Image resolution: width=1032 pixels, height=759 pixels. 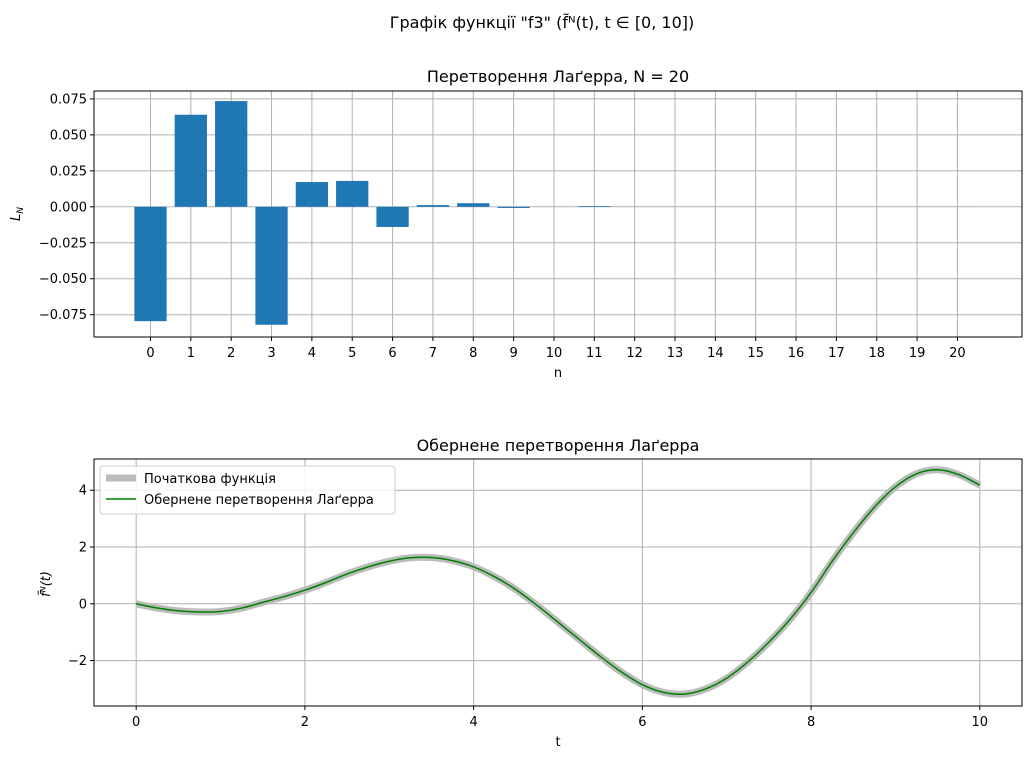 I want to click on bar-x-tick-label: 10, so click(x=554, y=353).